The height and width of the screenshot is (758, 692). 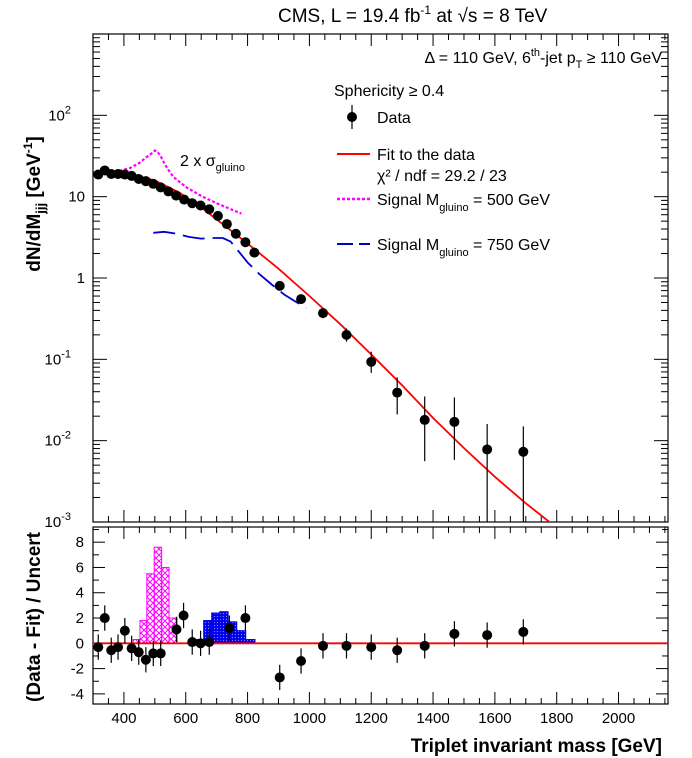 I want to click on main-y-axis-label: dN/dMjjj [GeV-1], so click(x=34, y=204).